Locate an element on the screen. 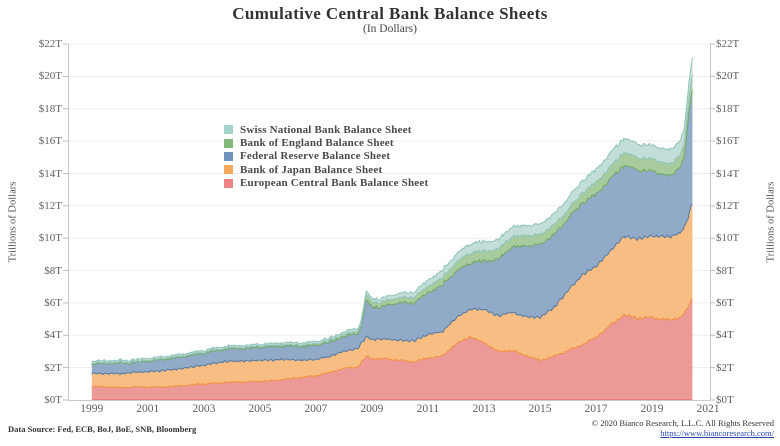 This screenshot has width=780, height=446. x-tick-label: 2015 is located at coordinates (540, 409).